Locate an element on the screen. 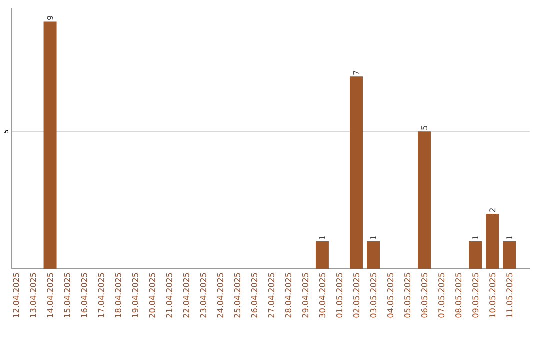  x-tick-label: 21.04.2025 is located at coordinates (169, 295).